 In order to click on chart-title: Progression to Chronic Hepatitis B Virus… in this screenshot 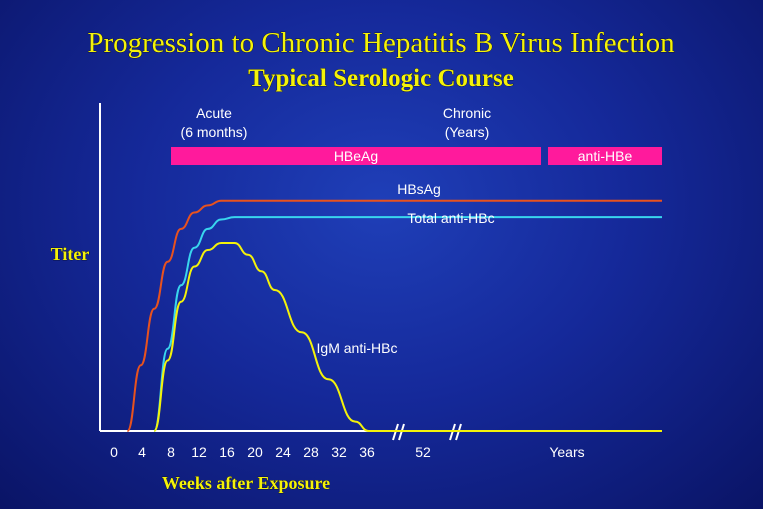, I will do `click(381, 43)`.